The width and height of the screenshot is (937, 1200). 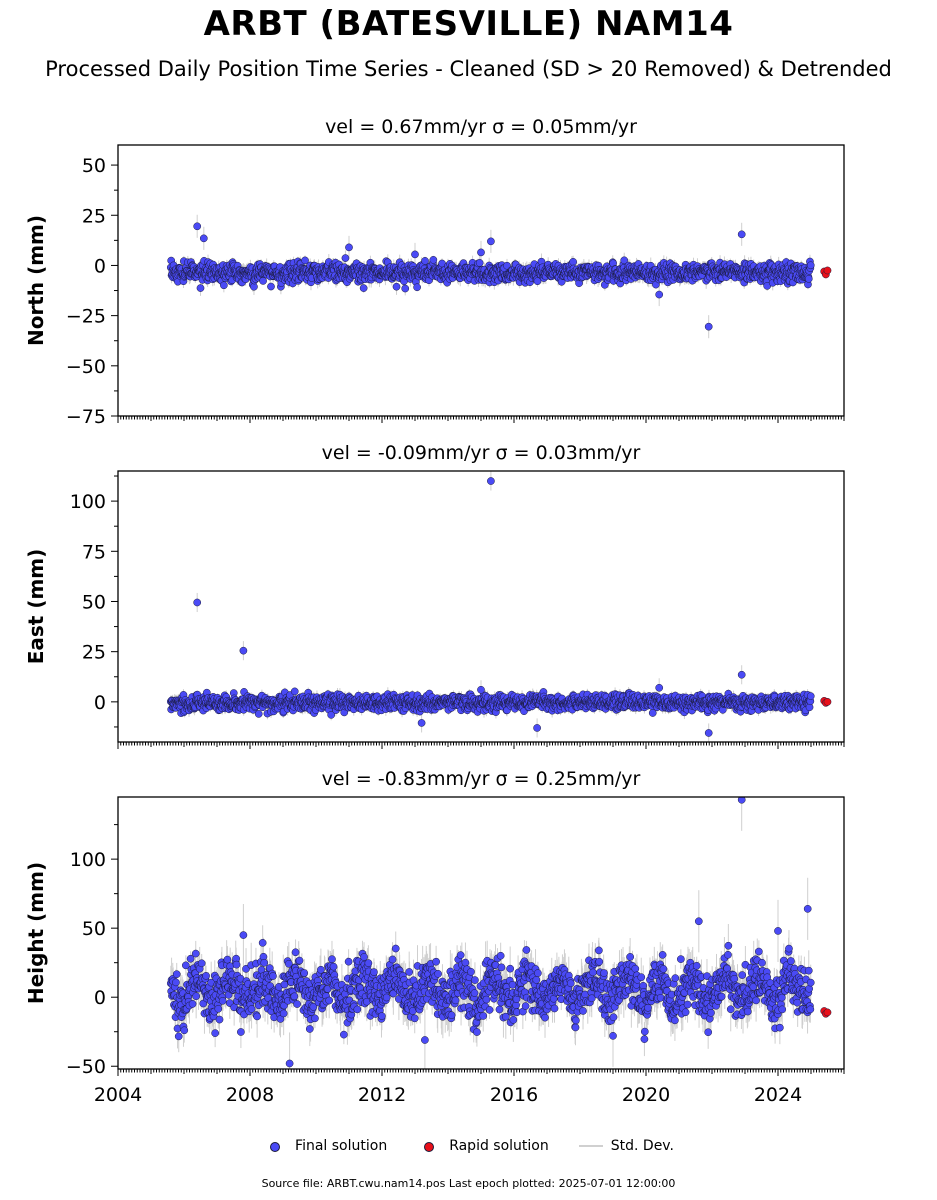 What do you see at coordinates (100, 266) in the screenshot?
I see `y-tick-label: 0` at bounding box center [100, 266].